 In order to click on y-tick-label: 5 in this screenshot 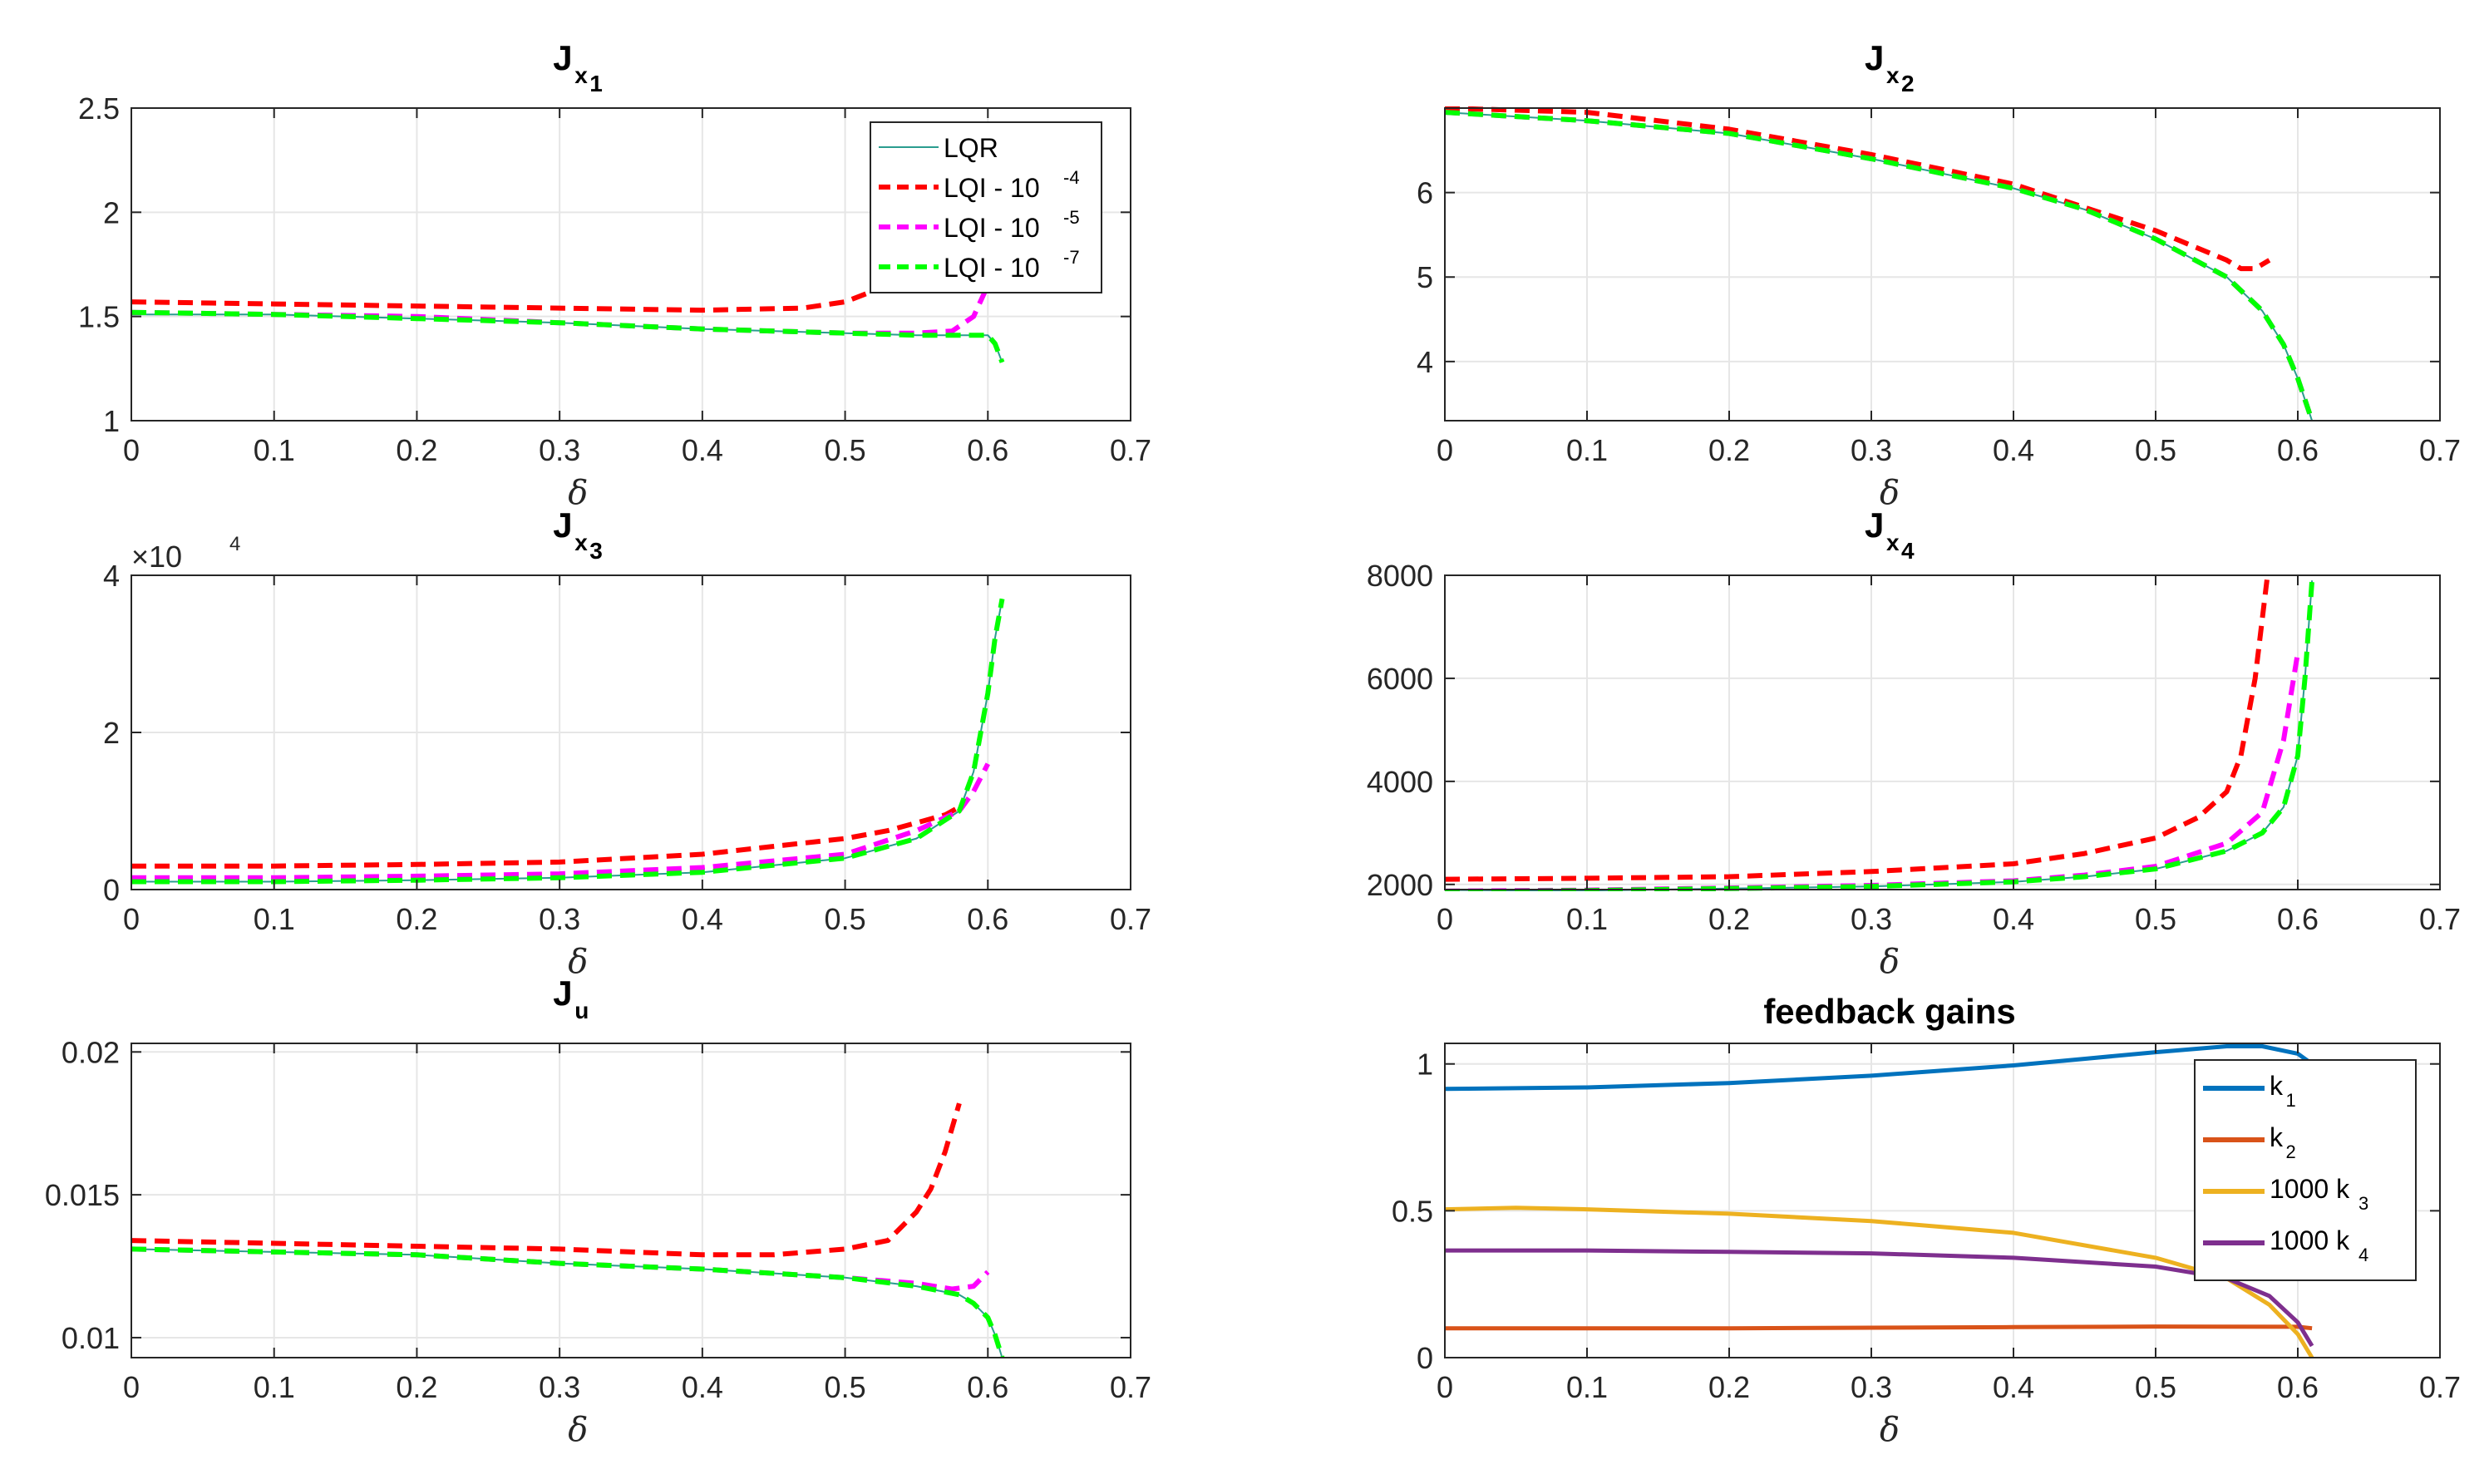, I will do `click(1425, 277)`.